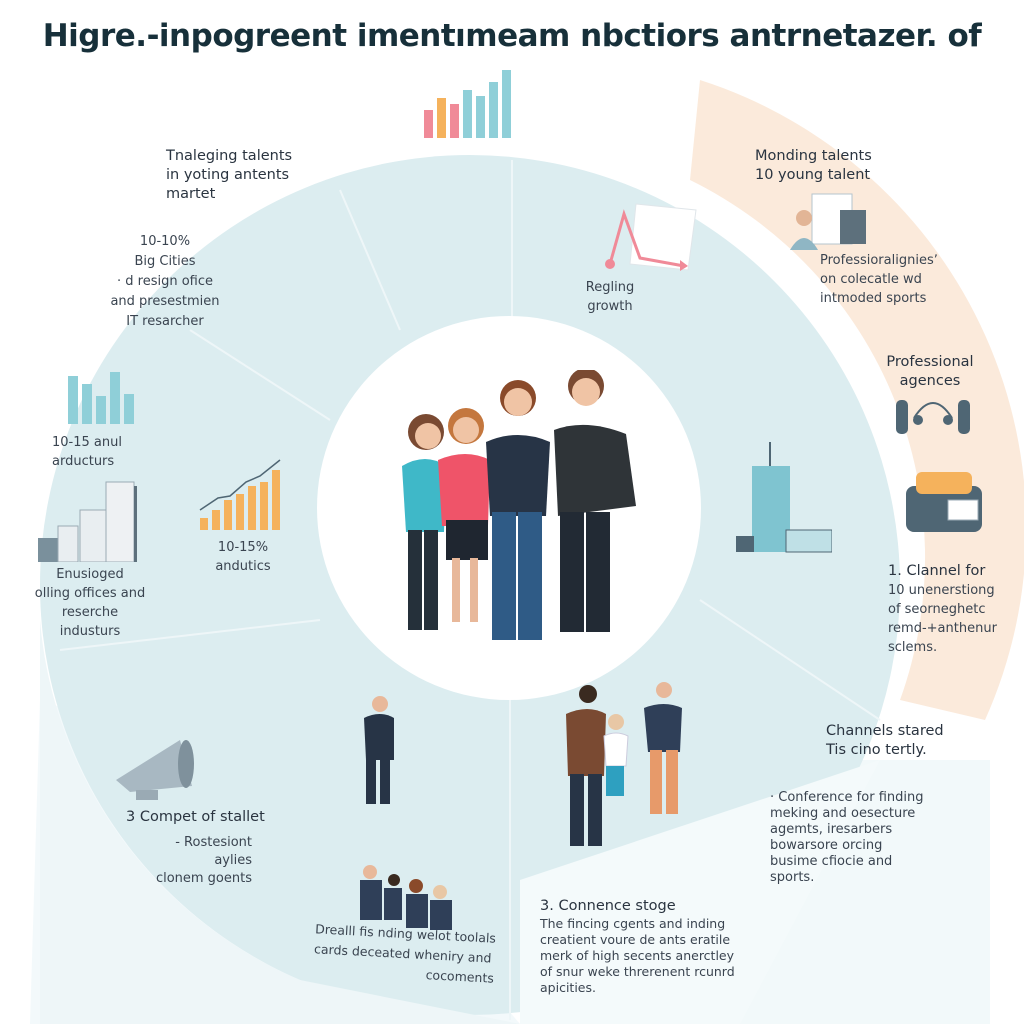 This screenshot has width=1024, height=1024. What do you see at coordinates (813, 166) in the screenshot?
I see `top-right-heading: Monding talents 10 young talent` at bounding box center [813, 166].